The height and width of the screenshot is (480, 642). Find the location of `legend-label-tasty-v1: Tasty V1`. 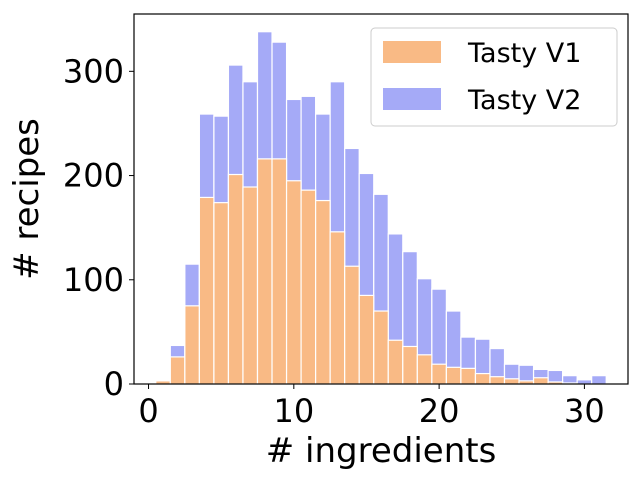

legend-label-tasty-v1: Tasty V1 is located at coordinates (524, 53).